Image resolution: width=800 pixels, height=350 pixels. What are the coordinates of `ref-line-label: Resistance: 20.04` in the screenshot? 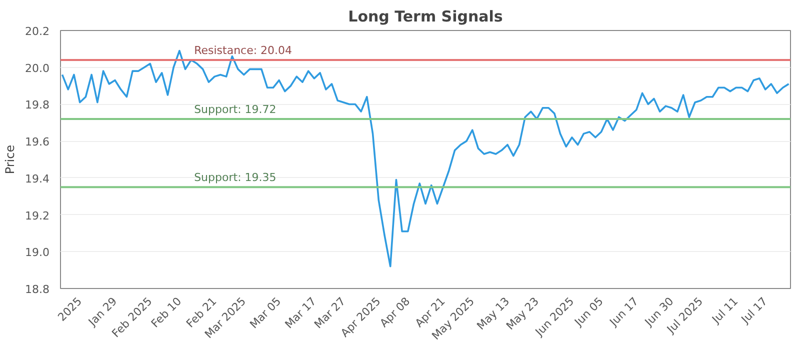 It's located at (243, 50).